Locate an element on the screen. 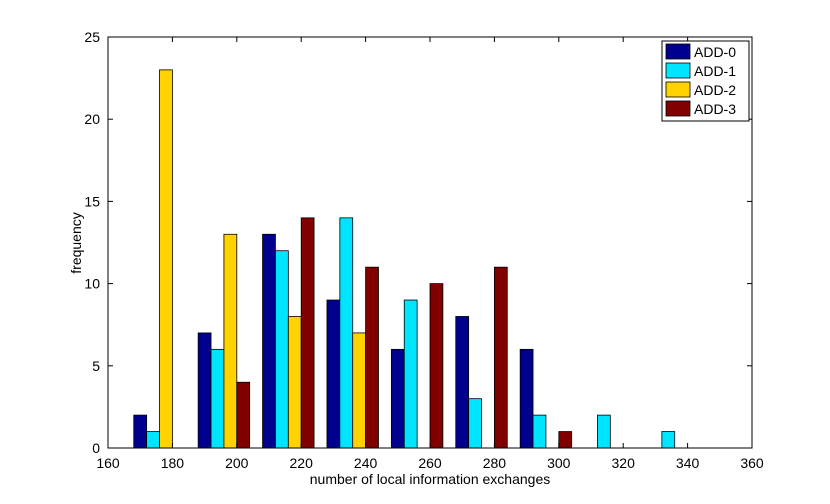  x-axis-label: number of local information exchanges is located at coordinates (430, 479).